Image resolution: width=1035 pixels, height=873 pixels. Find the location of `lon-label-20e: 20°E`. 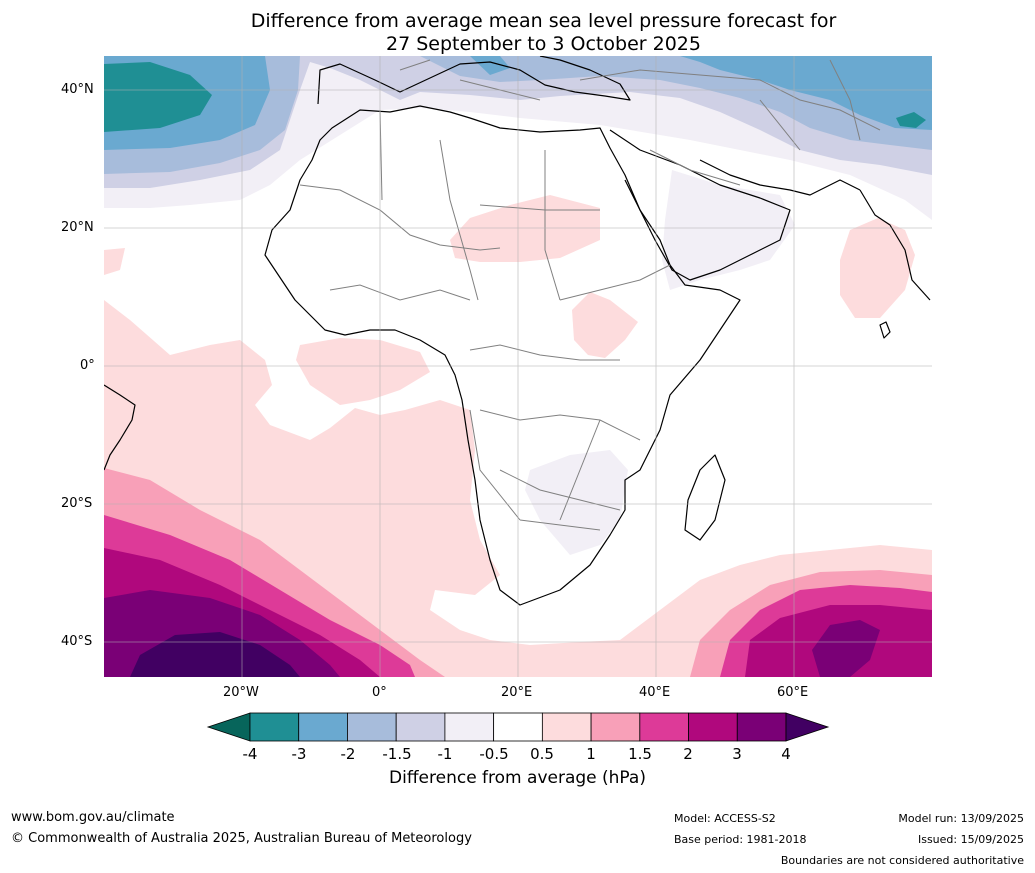

lon-label-20e: 20°E is located at coordinates (517, 692).